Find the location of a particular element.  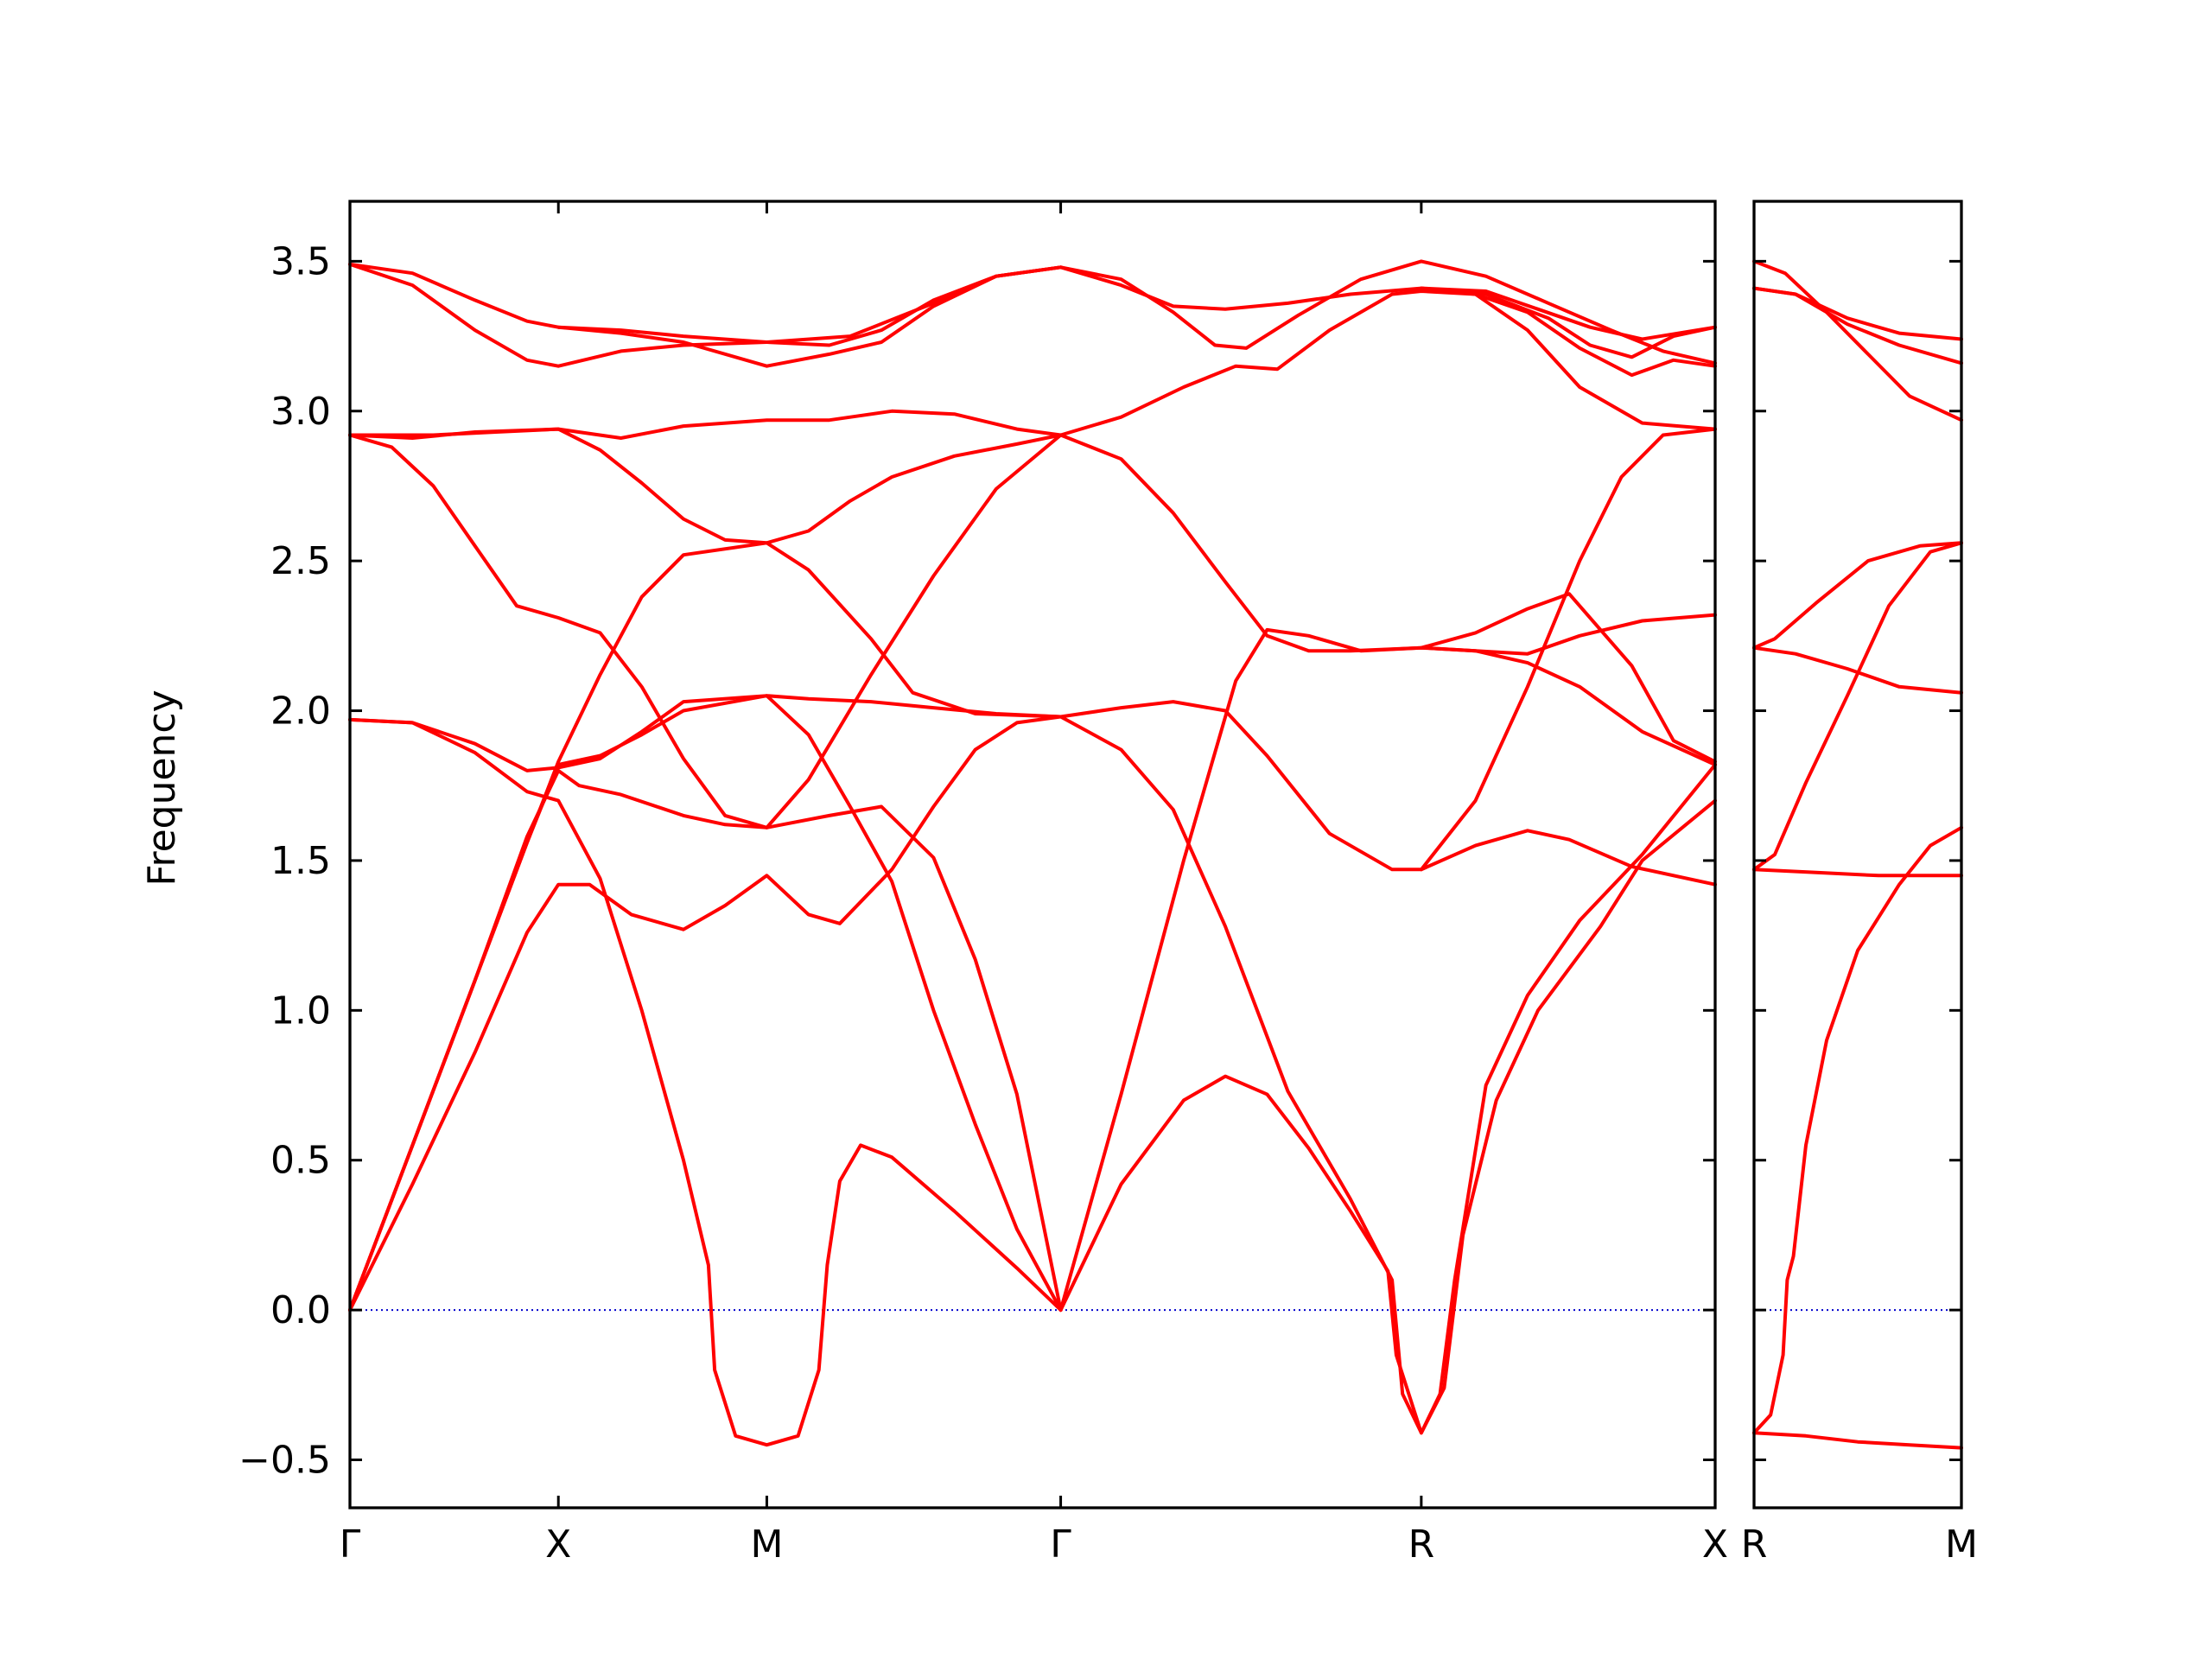

y-tick-label: 1.5 is located at coordinates (300, 861).